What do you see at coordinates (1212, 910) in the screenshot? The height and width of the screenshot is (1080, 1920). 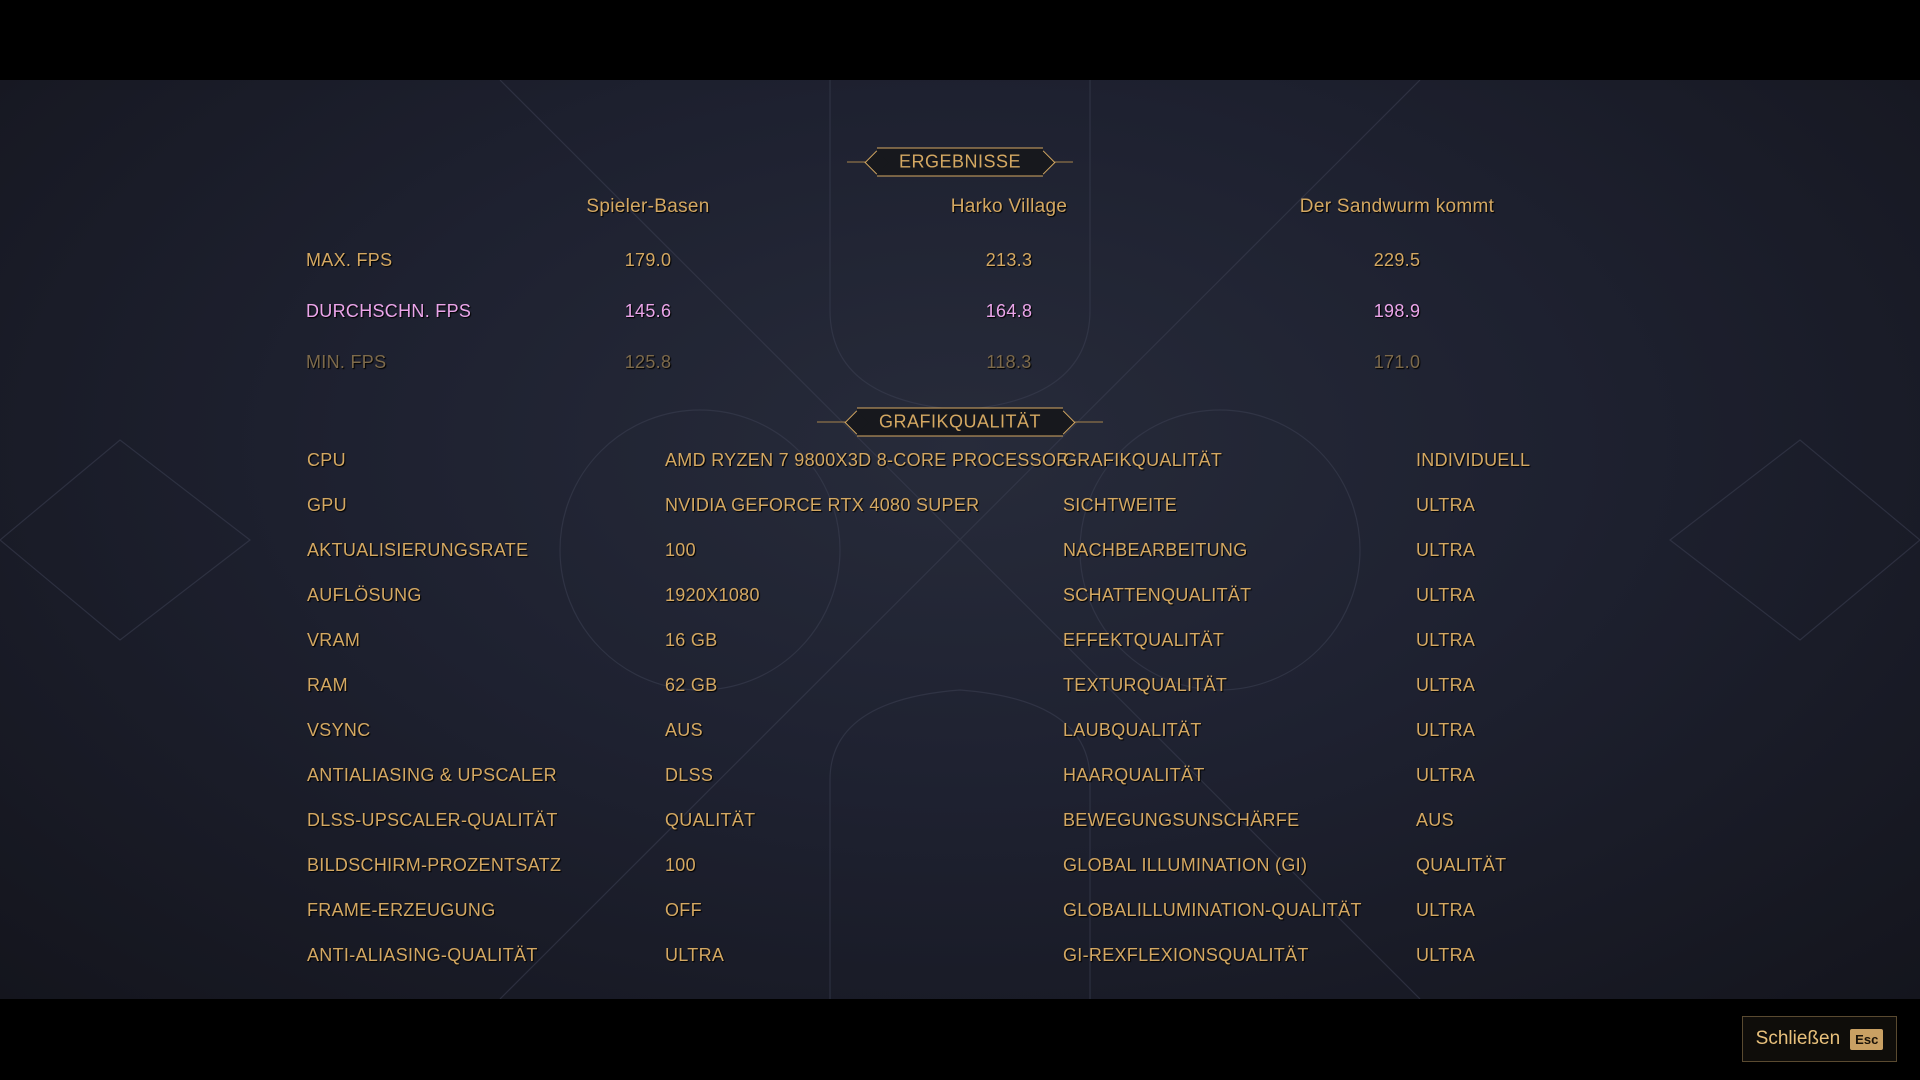 I see `setting-label: GLOBALILLUMINATION-QUALITÄT` at bounding box center [1212, 910].